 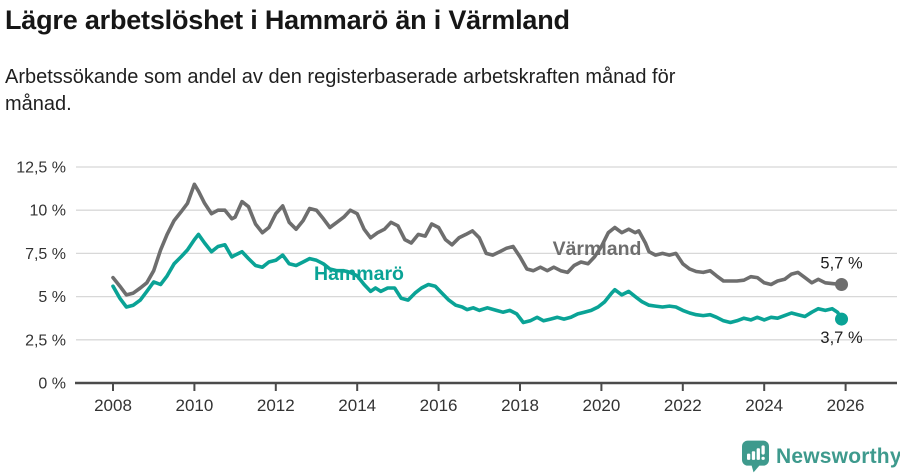 I want to click on y-axis-tick-label: 7,5 %, so click(x=45, y=254).